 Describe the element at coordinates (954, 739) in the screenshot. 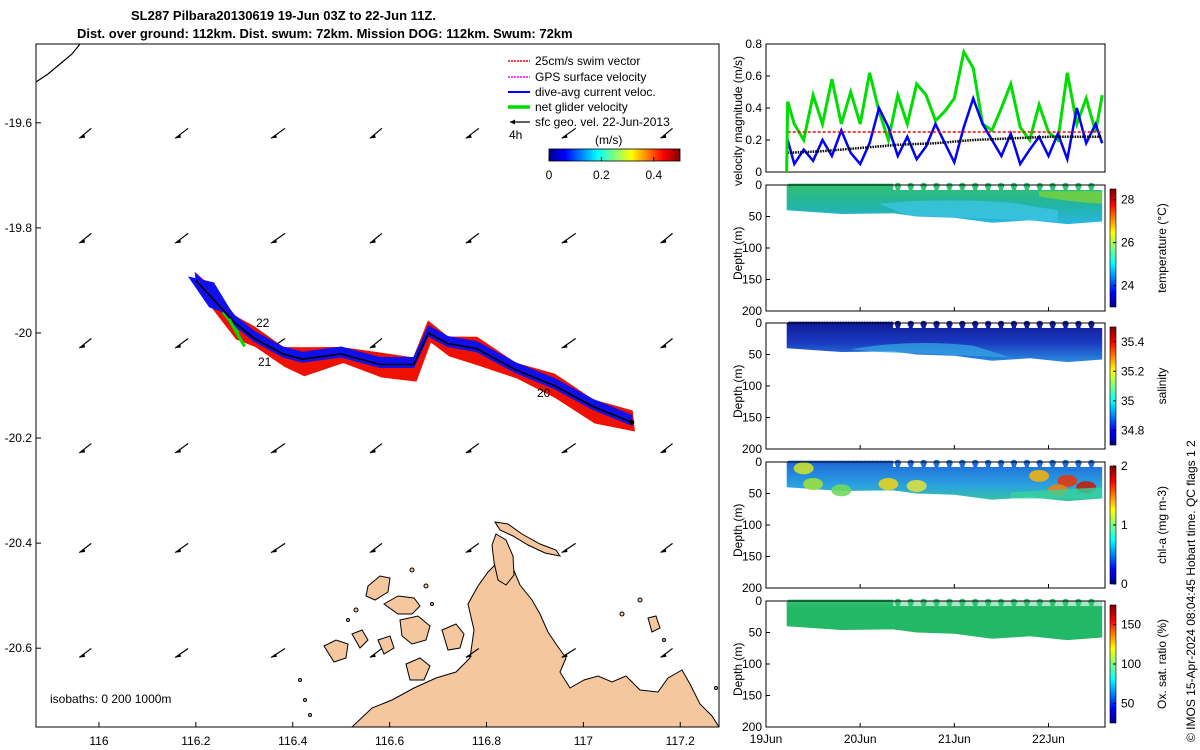

I see `time-tick-label: 21Jun` at that location.